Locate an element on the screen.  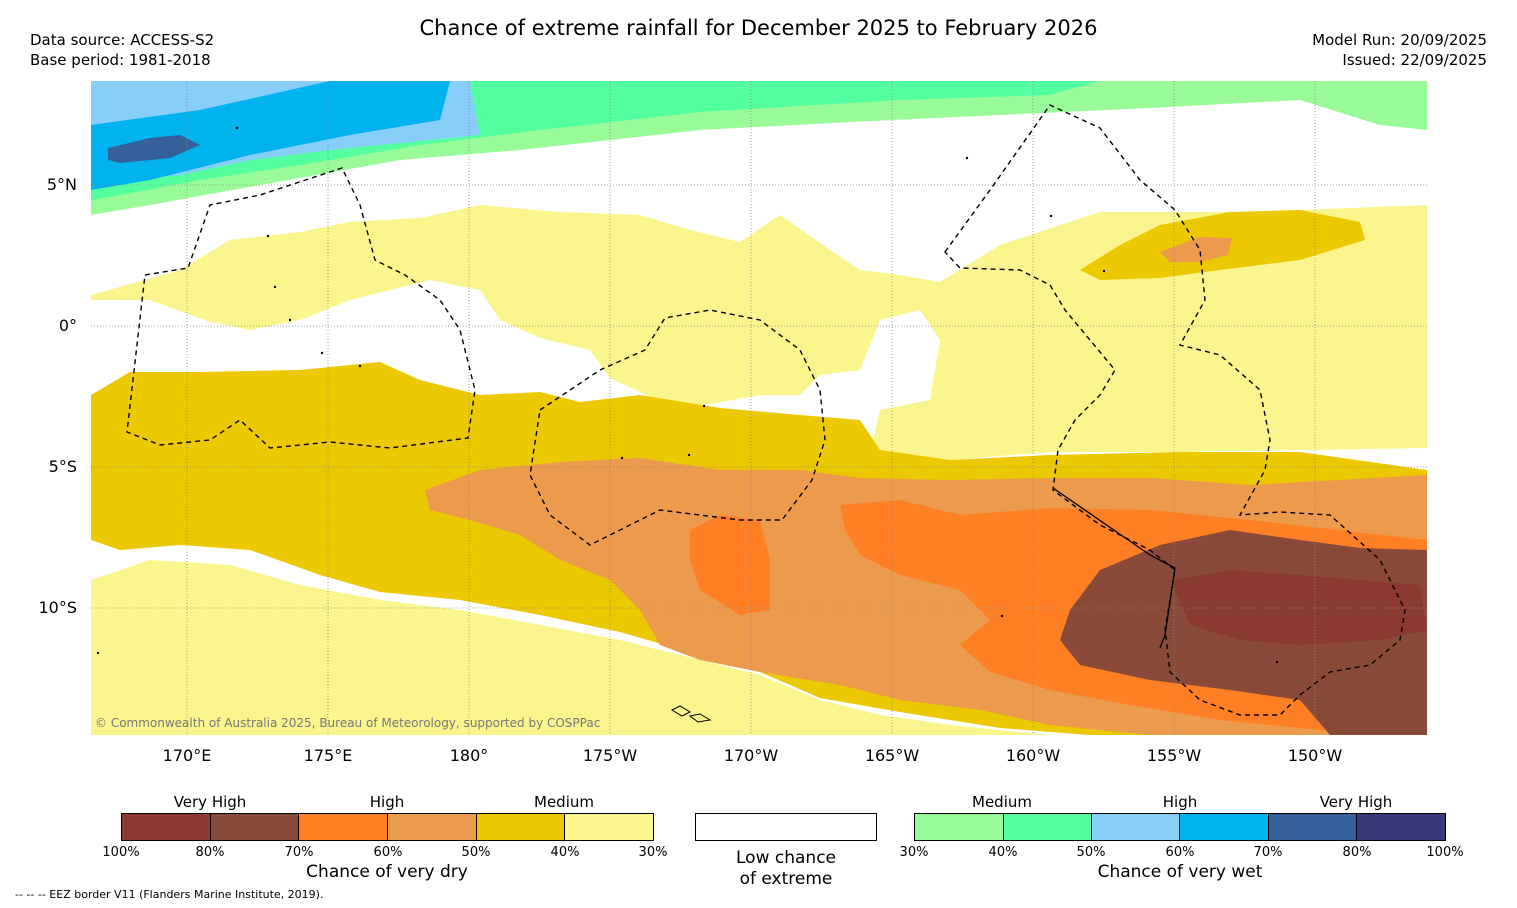
wet-tick-100: 100% is located at coordinates (1445, 852).